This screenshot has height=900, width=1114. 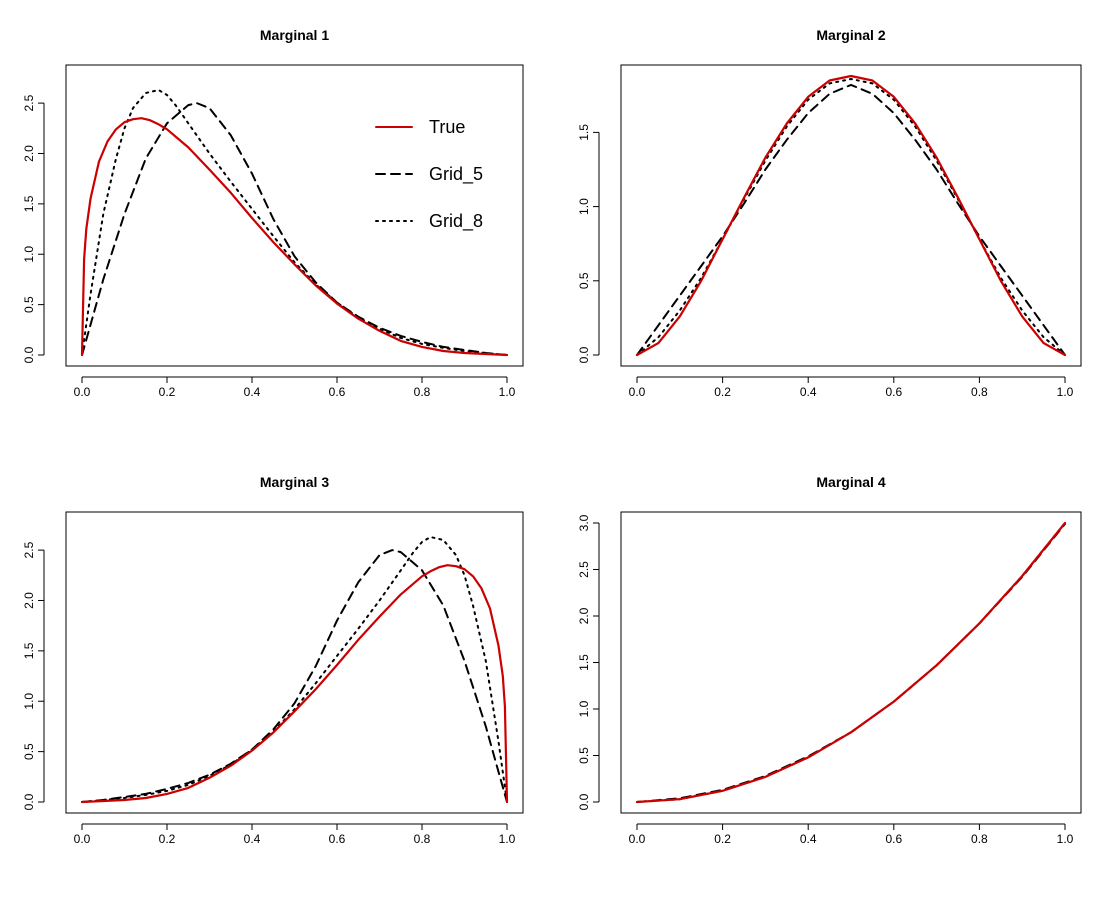 I want to click on legend-label-grid-8: Grid_8, so click(x=456, y=221).